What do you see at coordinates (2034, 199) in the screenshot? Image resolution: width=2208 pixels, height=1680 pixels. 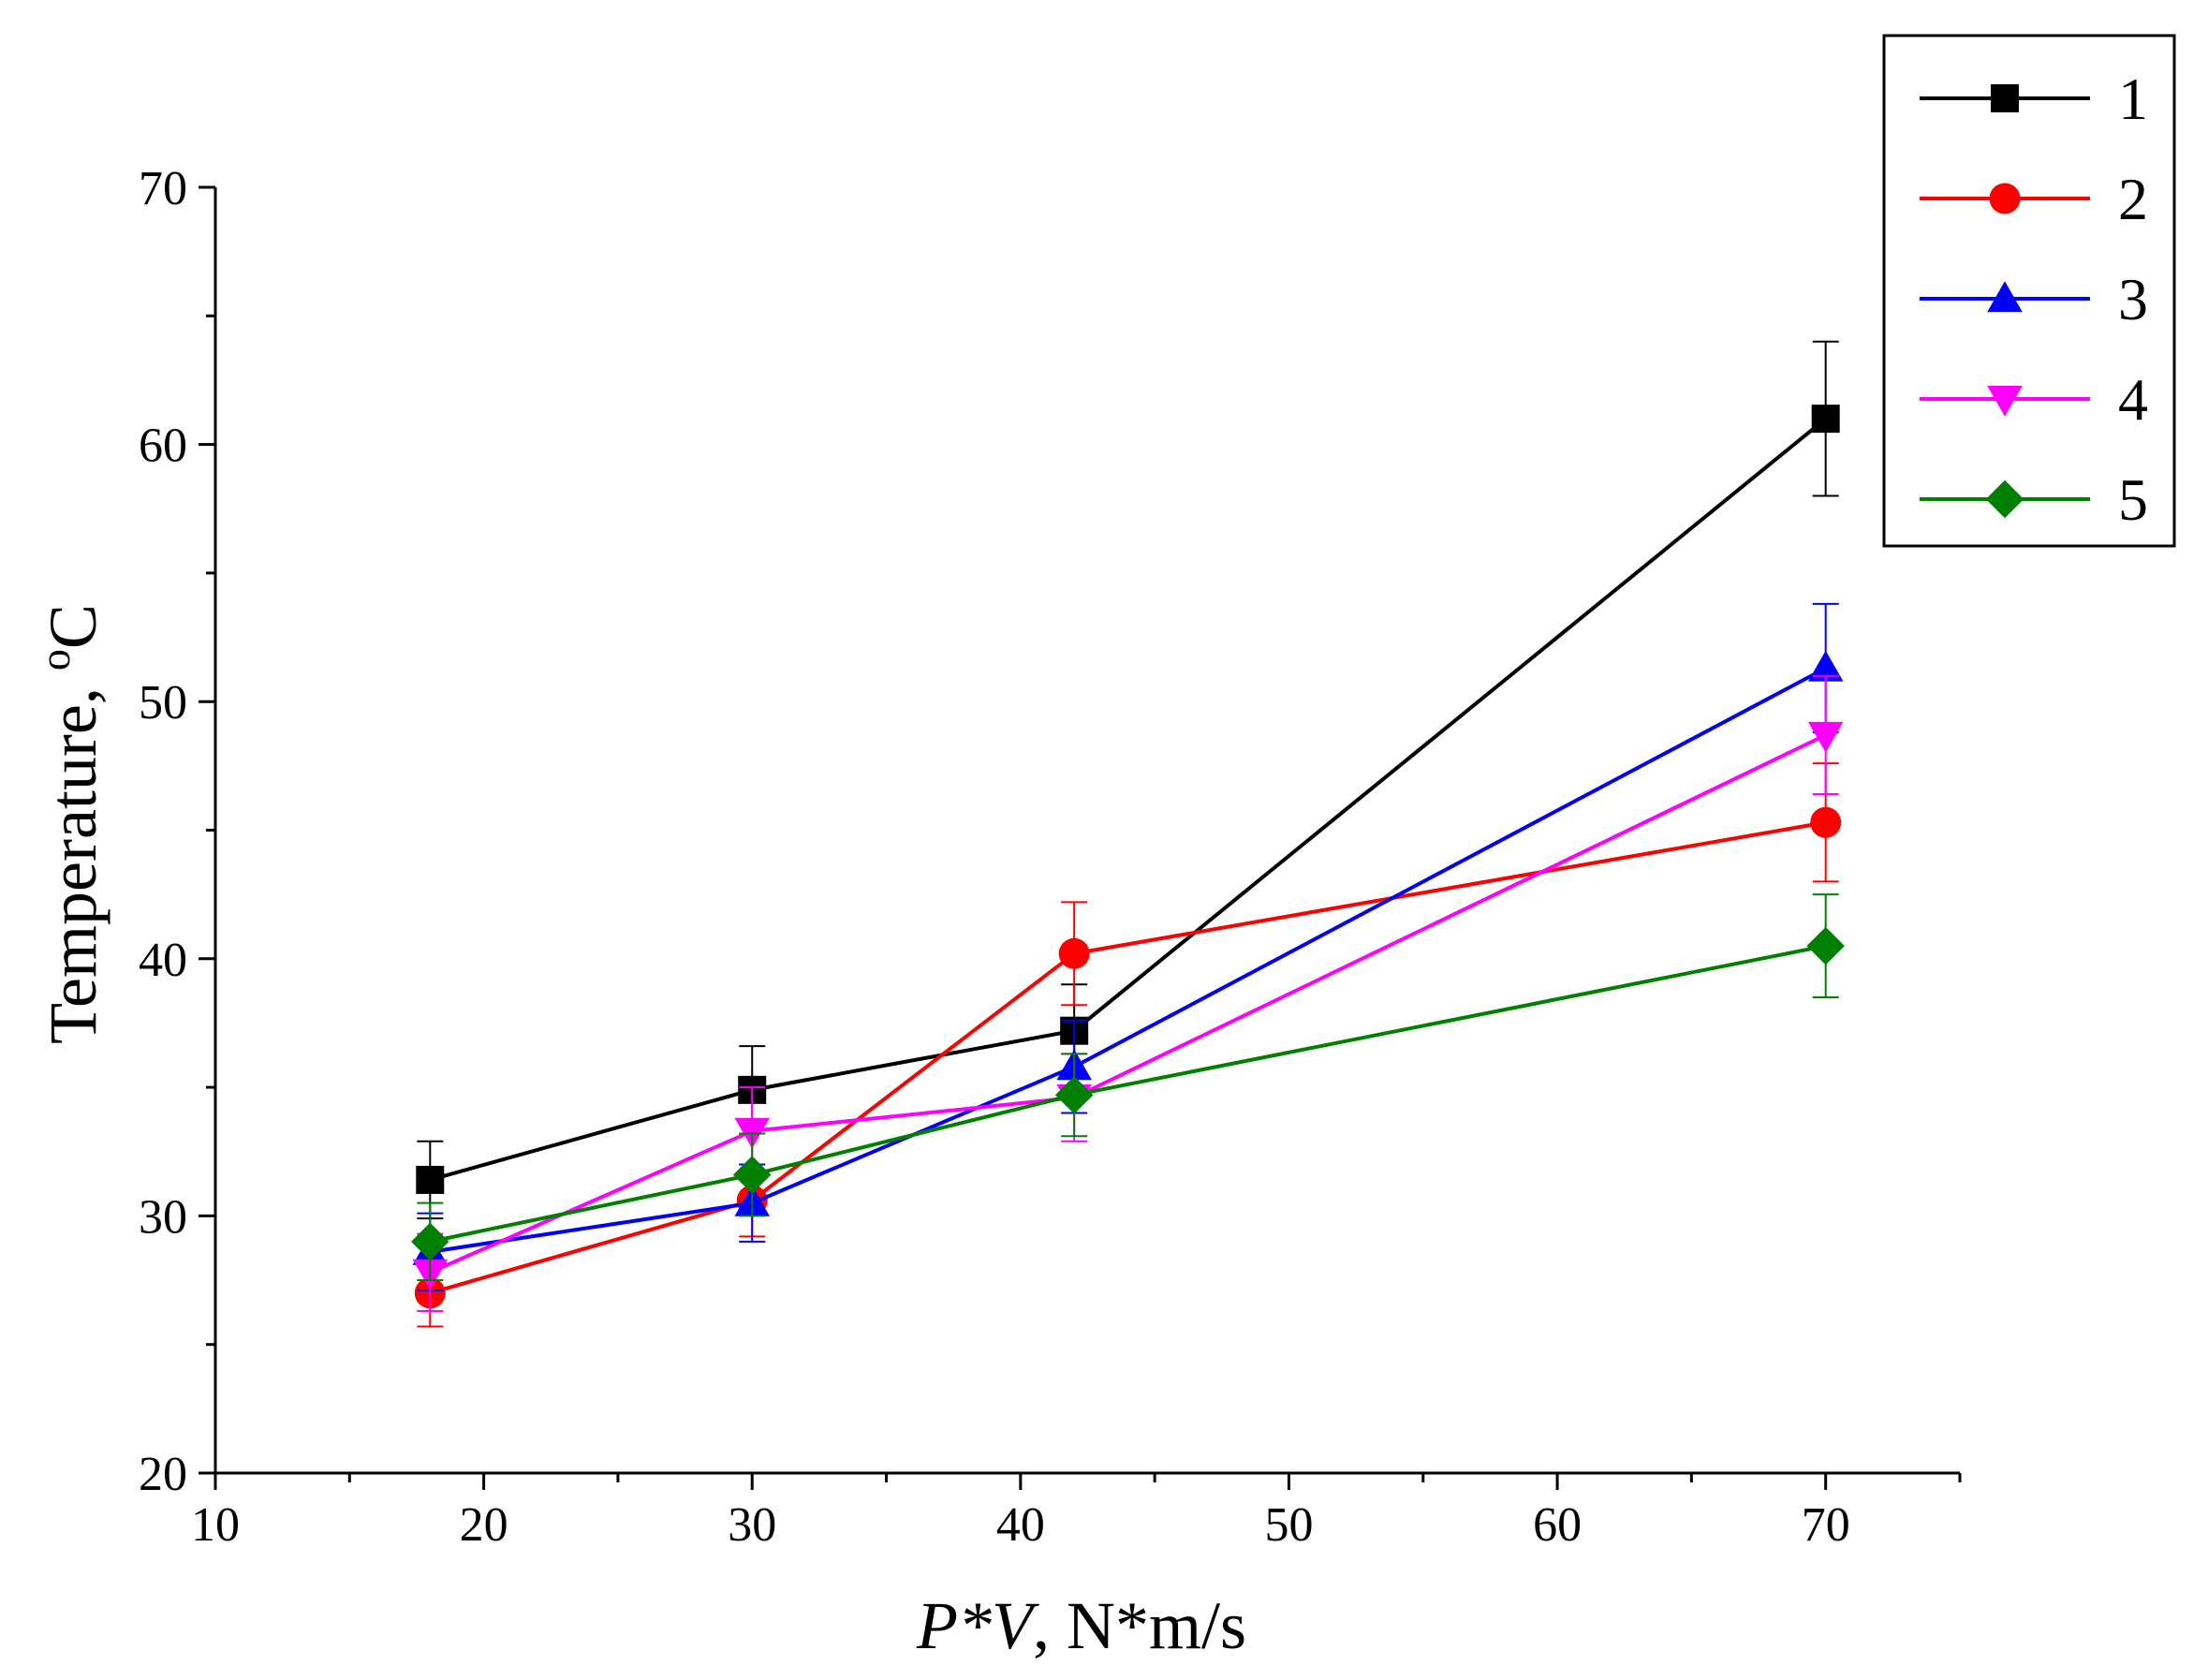 I see `legend-item-2: 2` at bounding box center [2034, 199].